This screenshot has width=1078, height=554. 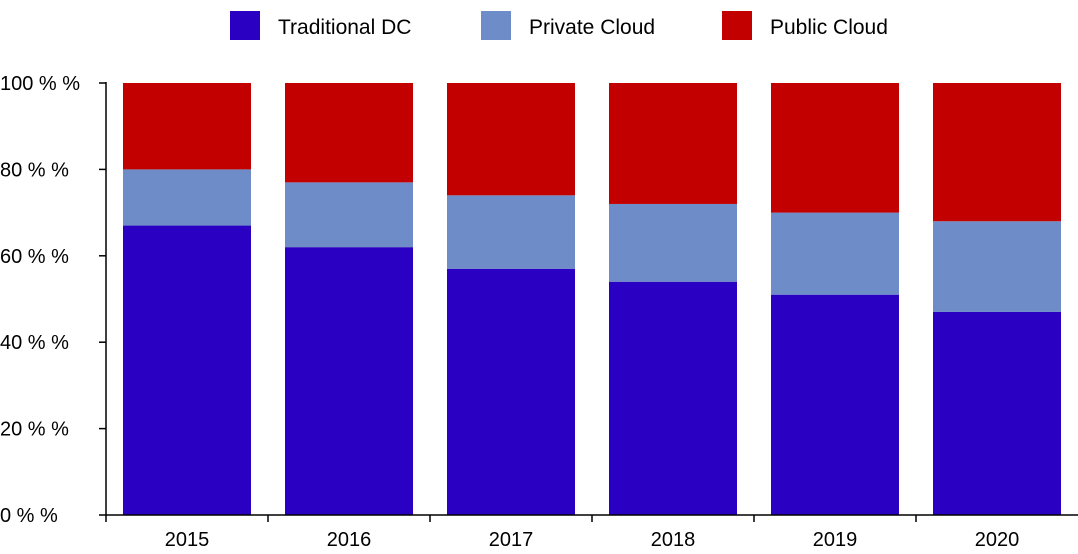 I want to click on bar-2017-public-cloud, so click(x=511, y=139).